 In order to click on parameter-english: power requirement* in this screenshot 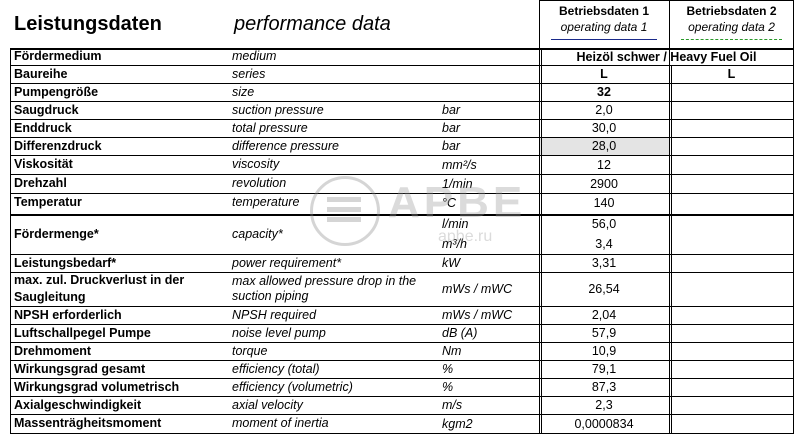, I will do `click(287, 262)`.